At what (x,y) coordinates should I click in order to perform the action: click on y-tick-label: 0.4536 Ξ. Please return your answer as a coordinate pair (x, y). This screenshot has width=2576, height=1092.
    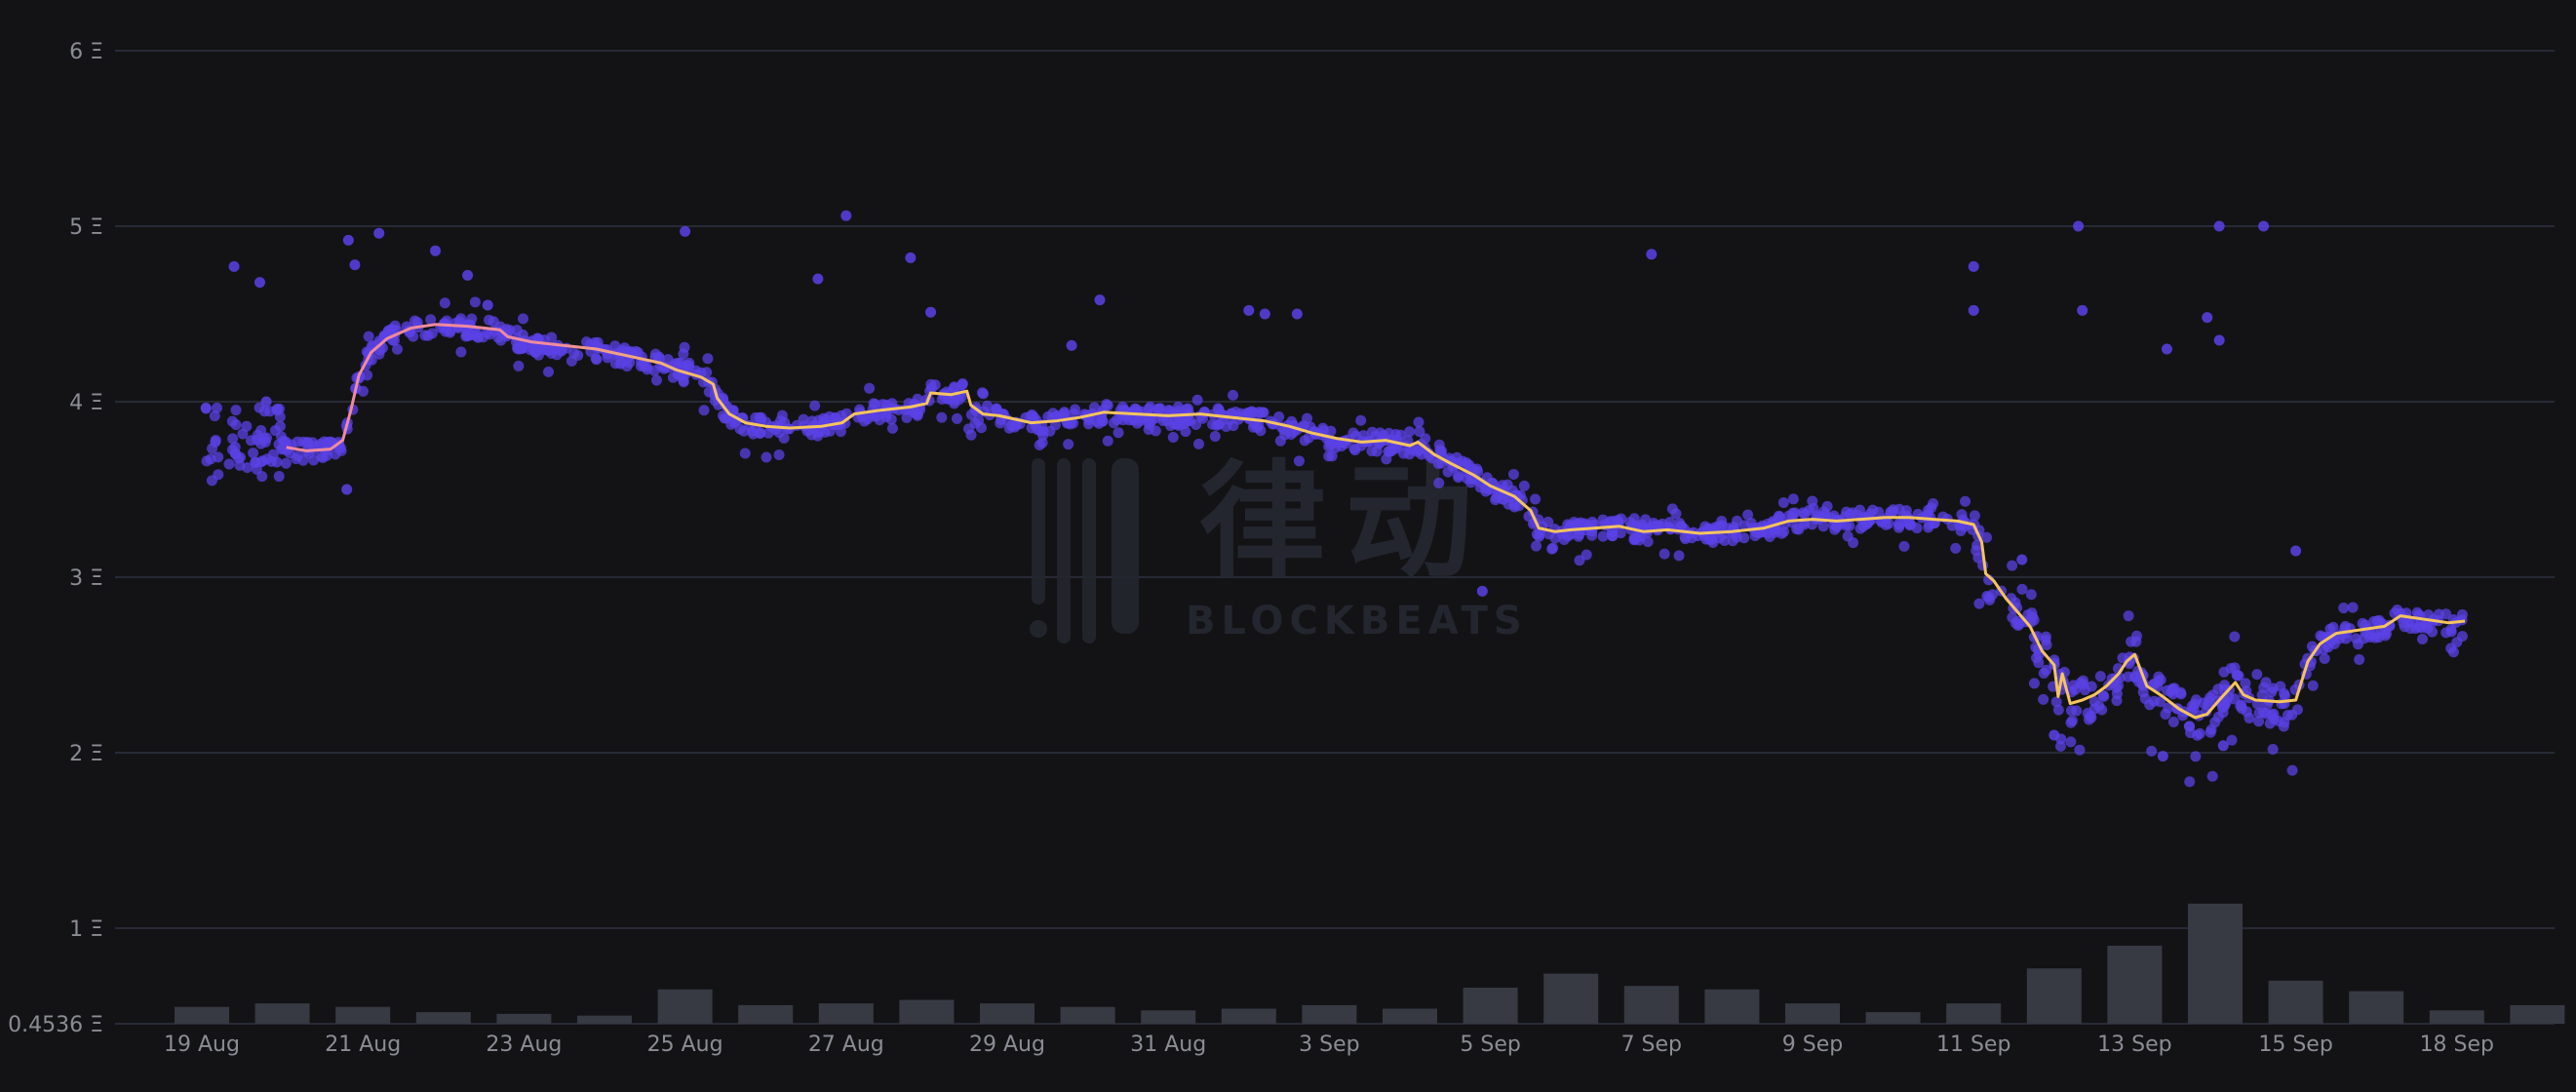
    Looking at the image, I should click on (55, 1025).